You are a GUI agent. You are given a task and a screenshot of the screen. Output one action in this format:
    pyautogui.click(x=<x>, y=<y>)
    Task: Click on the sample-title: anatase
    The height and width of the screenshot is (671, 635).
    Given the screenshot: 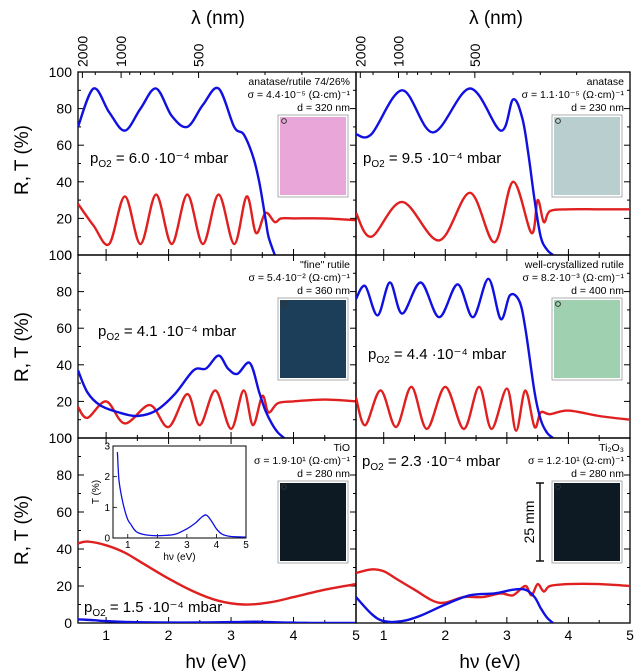 What is the action you would take?
    pyautogui.click(x=606, y=82)
    